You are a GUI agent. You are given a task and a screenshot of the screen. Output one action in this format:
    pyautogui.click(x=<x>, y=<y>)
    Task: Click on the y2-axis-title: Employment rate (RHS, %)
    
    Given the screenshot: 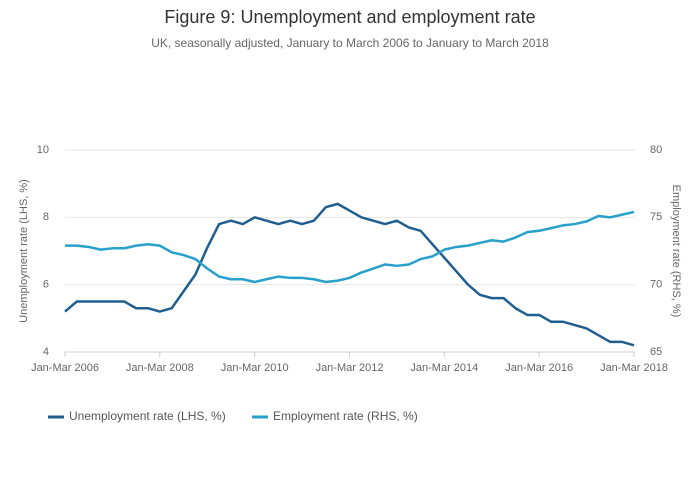 What is the action you would take?
    pyautogui.click(x=676, y=251)
    